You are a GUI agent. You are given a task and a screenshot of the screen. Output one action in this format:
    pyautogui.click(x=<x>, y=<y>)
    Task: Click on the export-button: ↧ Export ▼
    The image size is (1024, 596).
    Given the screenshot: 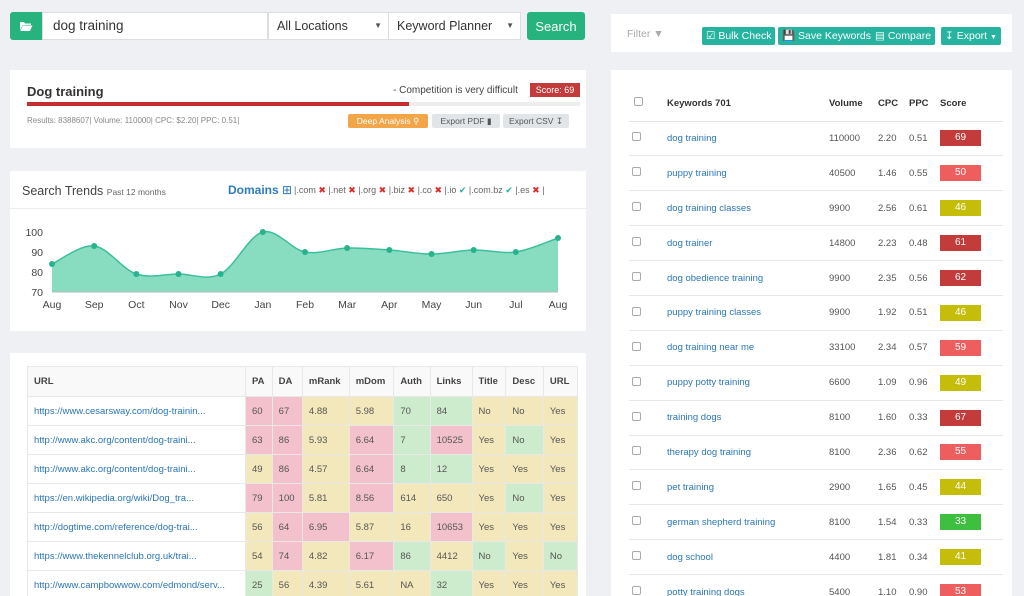 What is the action you would take?
    pyautogui.click(x=971, y=36)
    